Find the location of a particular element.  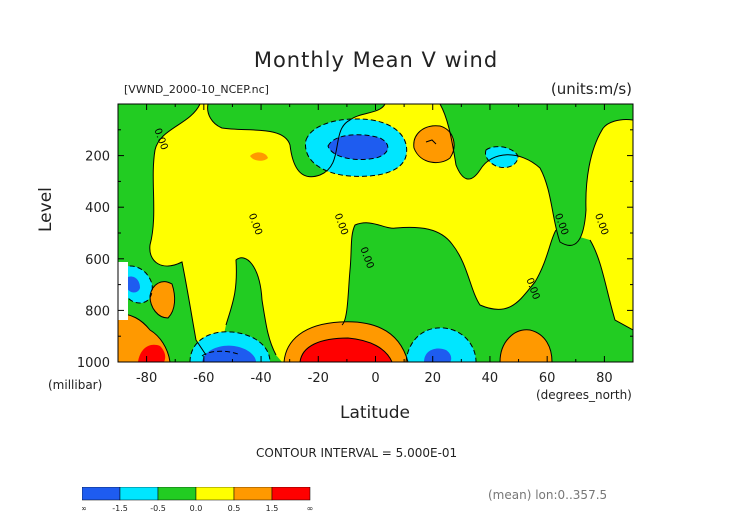

fill-orange-bottom-right is located at coordinates (526, 345).